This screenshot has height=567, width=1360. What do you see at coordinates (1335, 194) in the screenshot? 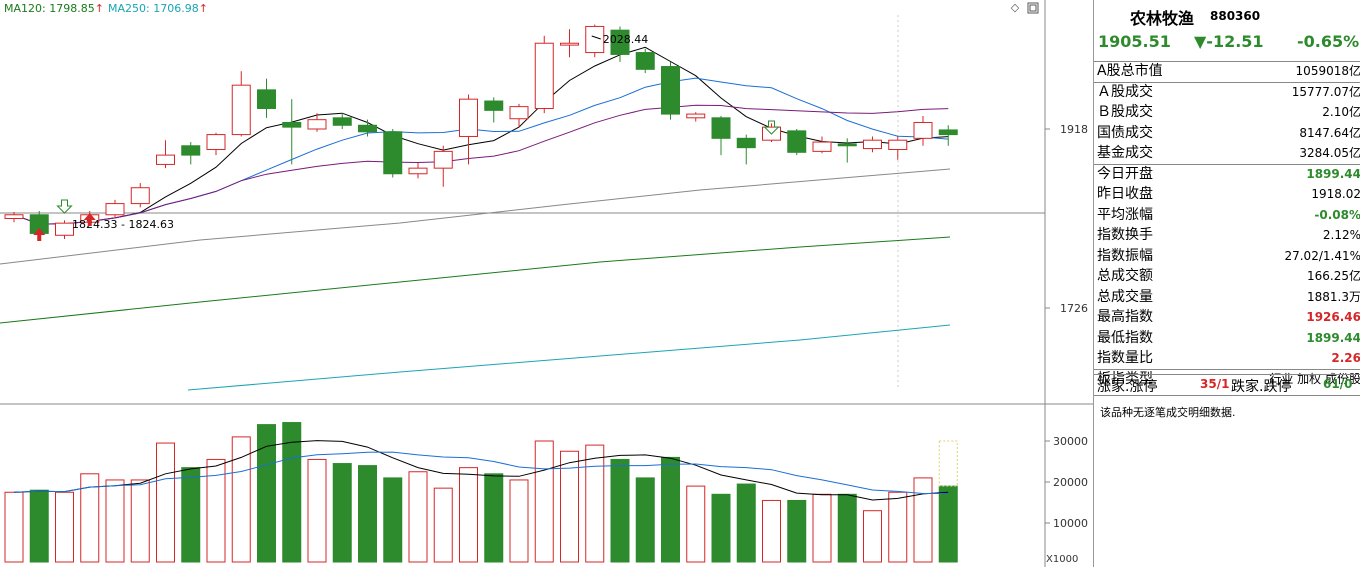
I see `quote-row-value: 1918.02` at bounding box center [1335, 194].